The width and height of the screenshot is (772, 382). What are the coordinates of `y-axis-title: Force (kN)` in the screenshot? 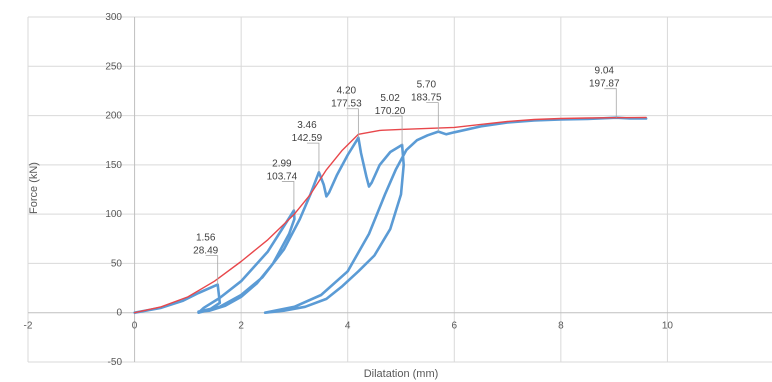 It's located at (34, 188).